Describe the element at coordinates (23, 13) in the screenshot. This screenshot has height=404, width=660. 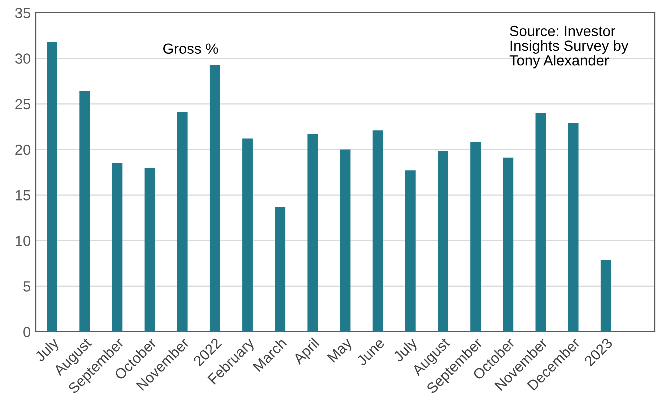
I see `y-tick-label: 35` at that location.